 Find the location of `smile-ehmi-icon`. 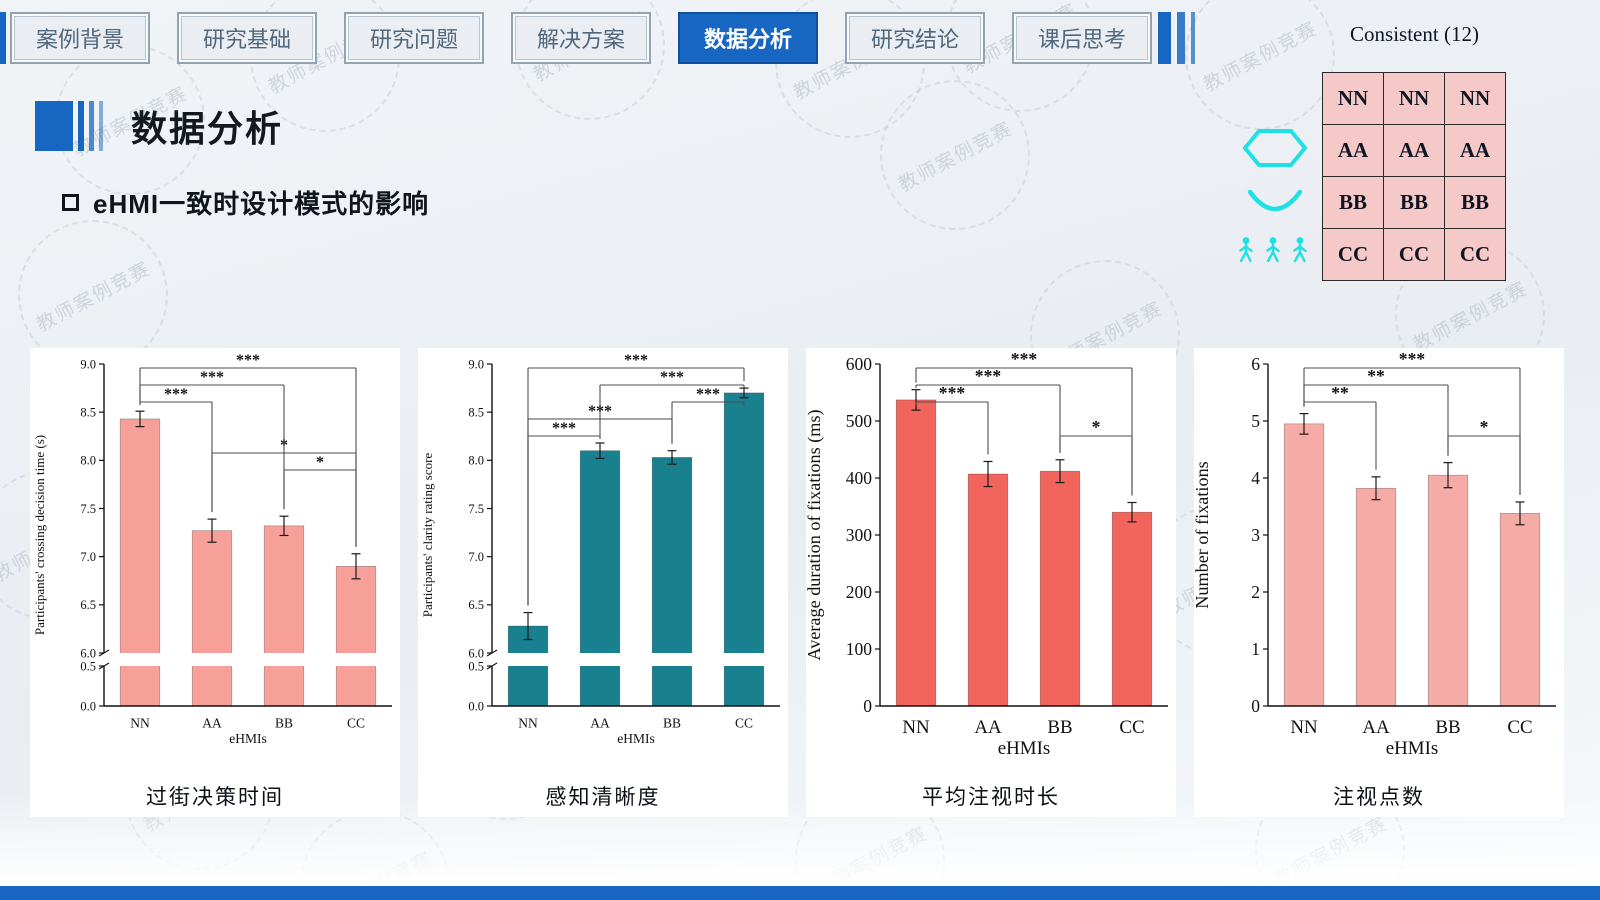

smile-ehmi-icon is located at coordinates (1275, 200).